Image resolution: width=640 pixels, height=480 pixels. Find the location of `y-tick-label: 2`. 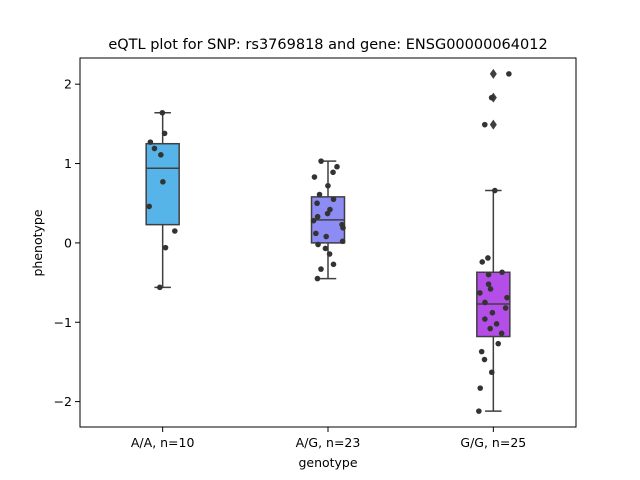

y-tick-label: 2 is located at coordinates (68, 84).